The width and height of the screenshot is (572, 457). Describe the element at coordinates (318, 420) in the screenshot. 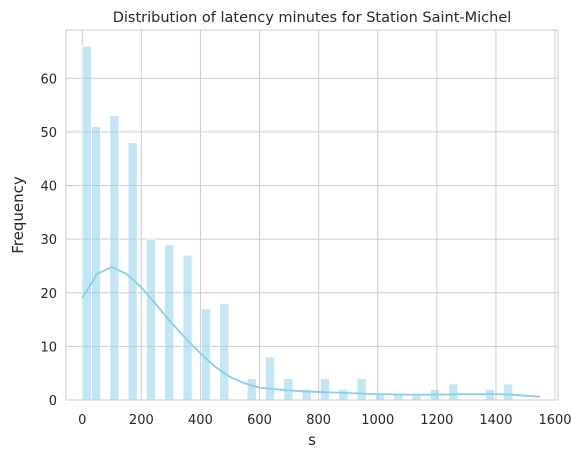

I see `x-tick-label: 800` at that location.